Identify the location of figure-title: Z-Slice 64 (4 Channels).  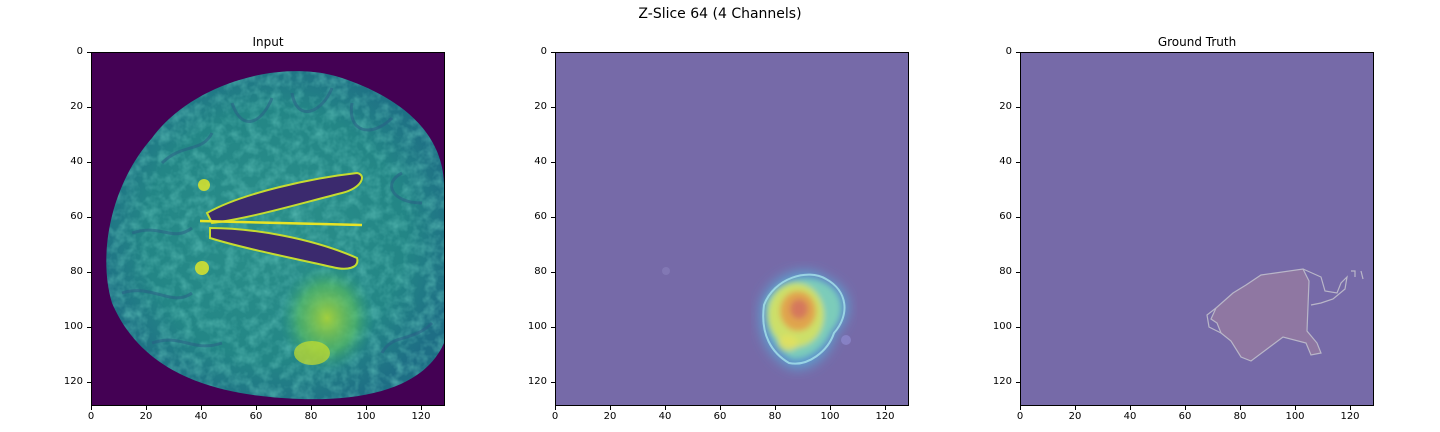
(720, 14).